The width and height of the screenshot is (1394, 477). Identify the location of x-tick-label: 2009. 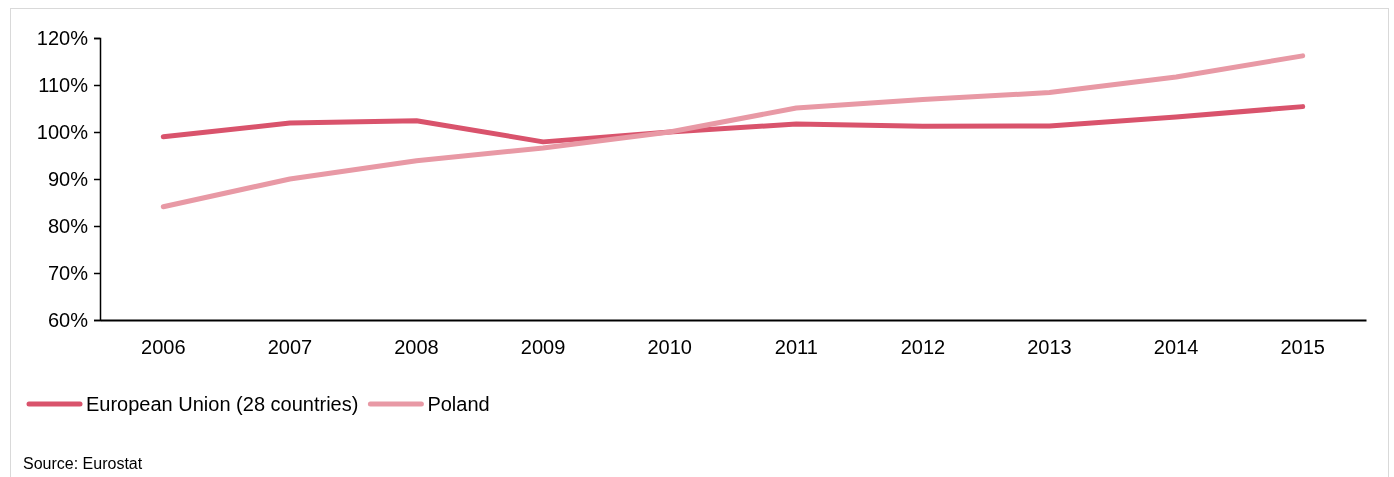
(543, 347).